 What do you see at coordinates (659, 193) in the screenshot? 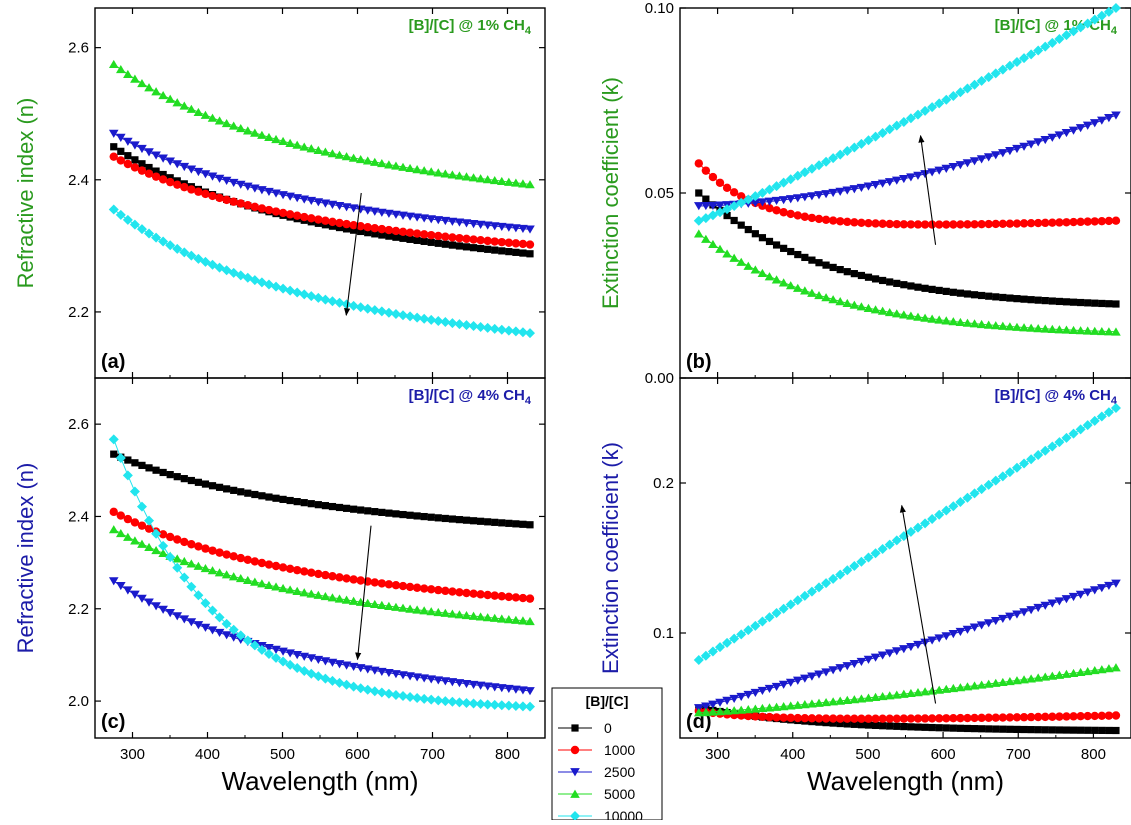
I see `y-tick-label: 0.05` at bounding box center [659, 193].